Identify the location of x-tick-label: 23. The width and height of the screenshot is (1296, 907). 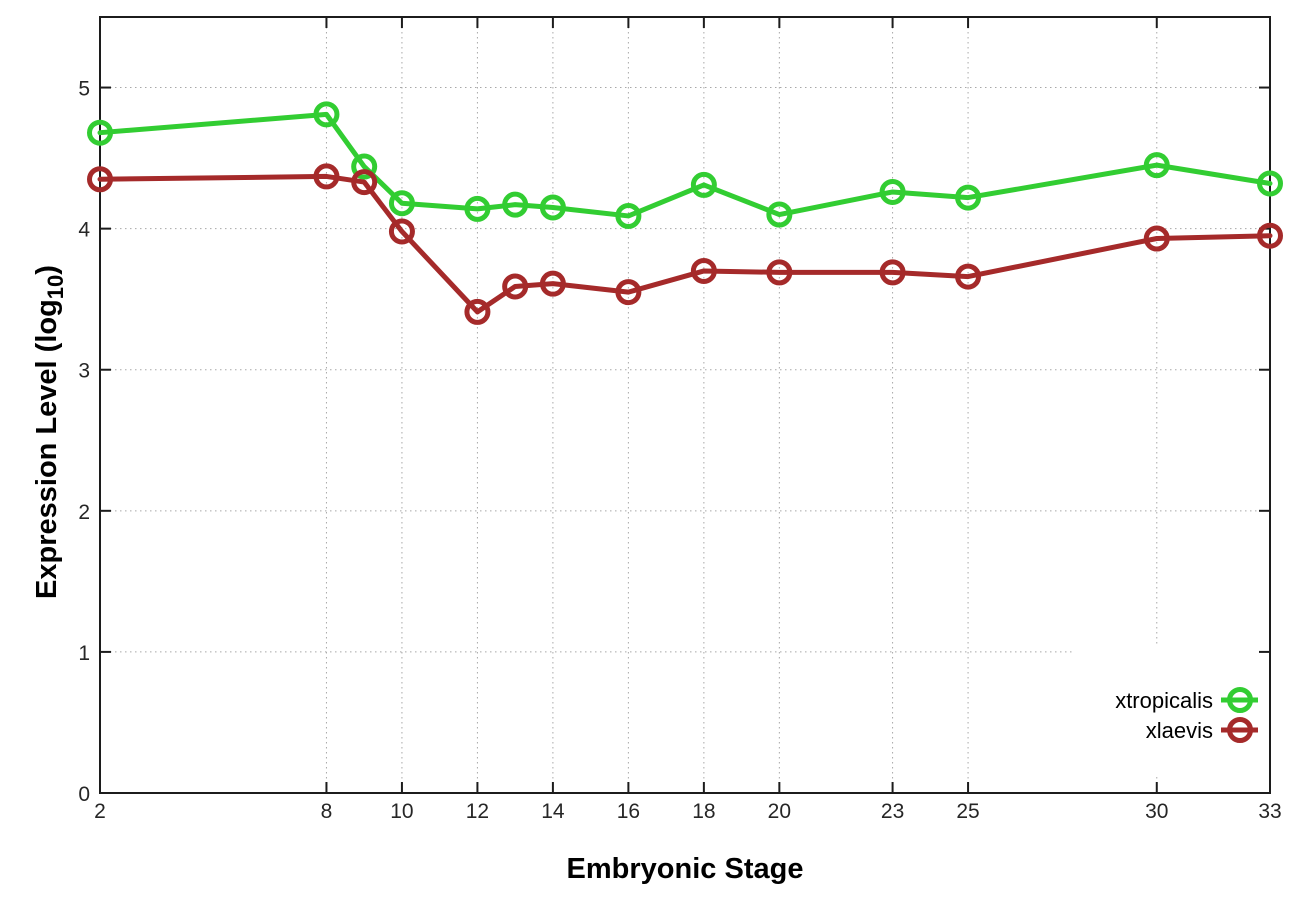
(892, 811).